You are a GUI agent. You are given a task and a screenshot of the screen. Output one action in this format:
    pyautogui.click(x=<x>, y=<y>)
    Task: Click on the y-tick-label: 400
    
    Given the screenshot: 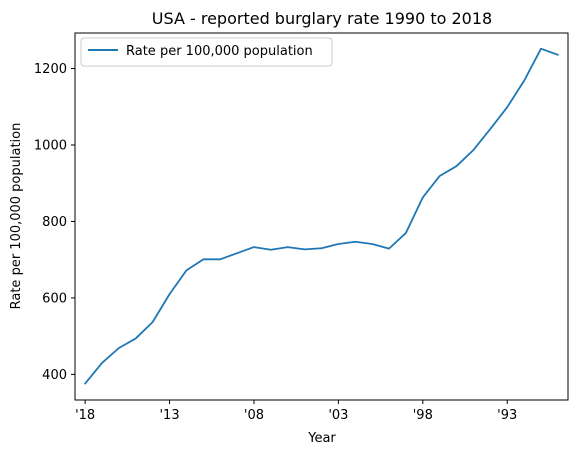 What is the action you would take?
    pyautogui.click(x=54, y=375)
    